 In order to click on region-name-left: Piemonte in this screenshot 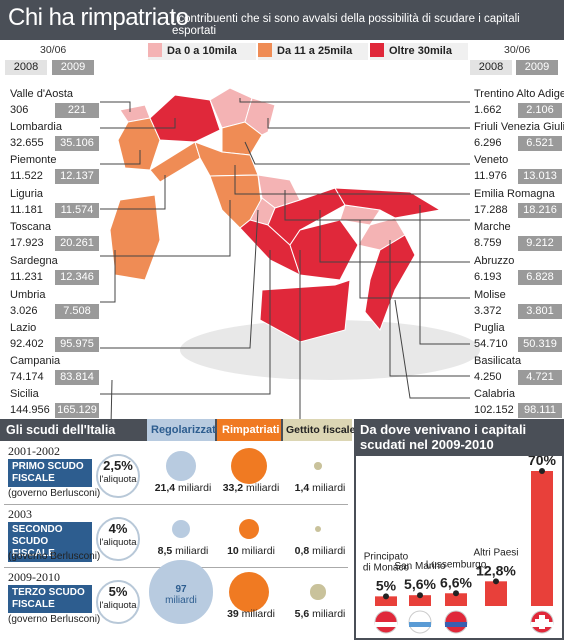, I will do `click(33, 160)`.